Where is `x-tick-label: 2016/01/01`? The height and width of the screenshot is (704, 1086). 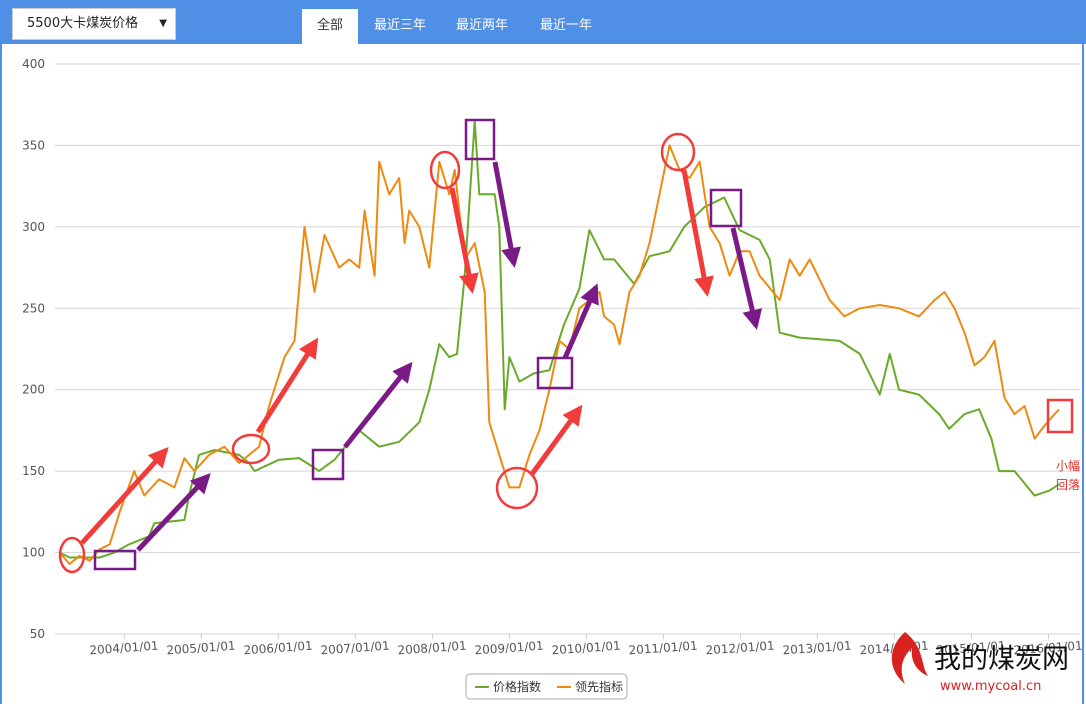 x-tick-label: 2016/01/01 is located at coordinates (1048, 648).